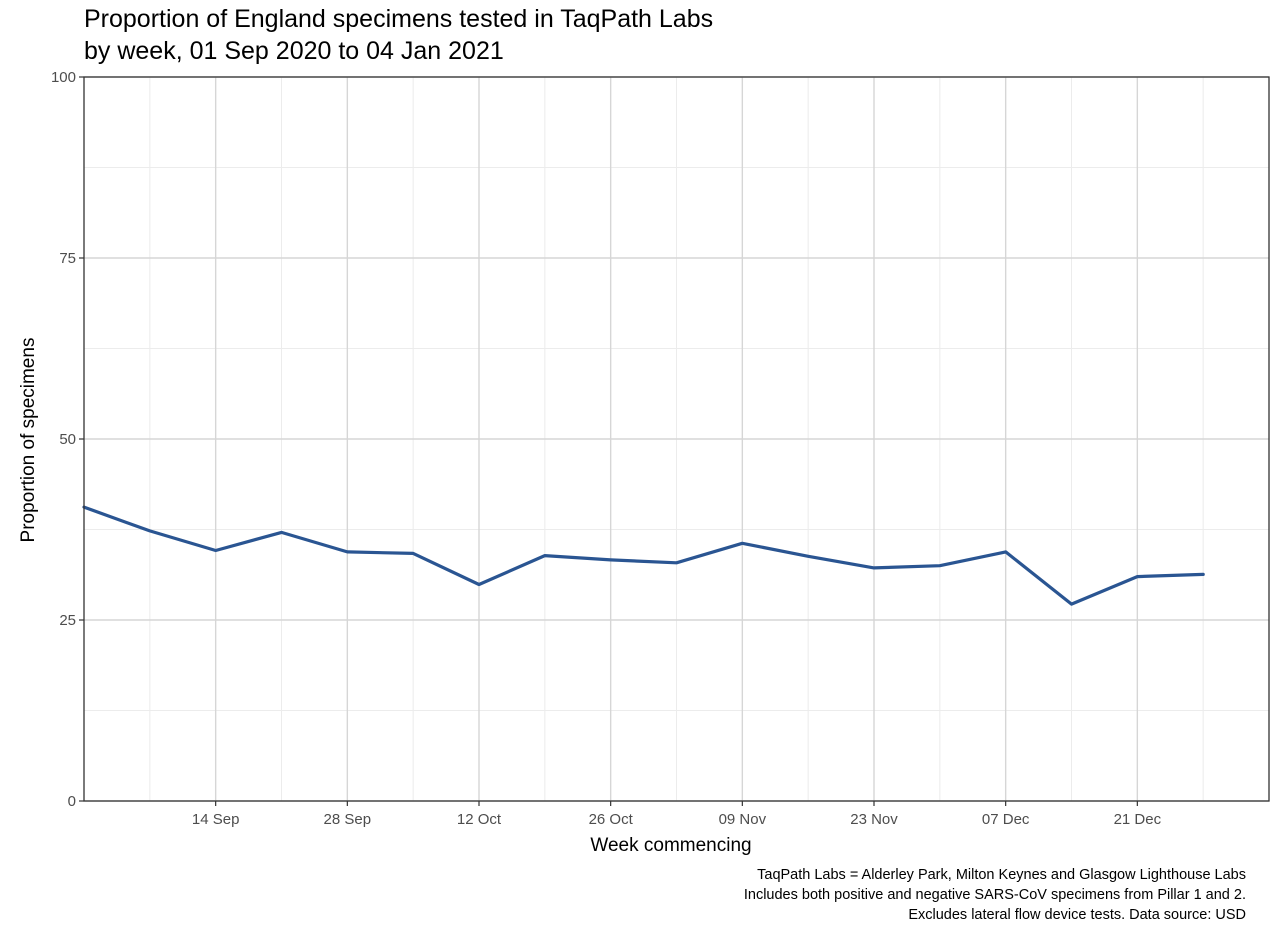 The image size is (1278, 934). Describe the element at coordinates (670, 845) in the screenshot. I see `x-axis-title: Week commencing` at that location.